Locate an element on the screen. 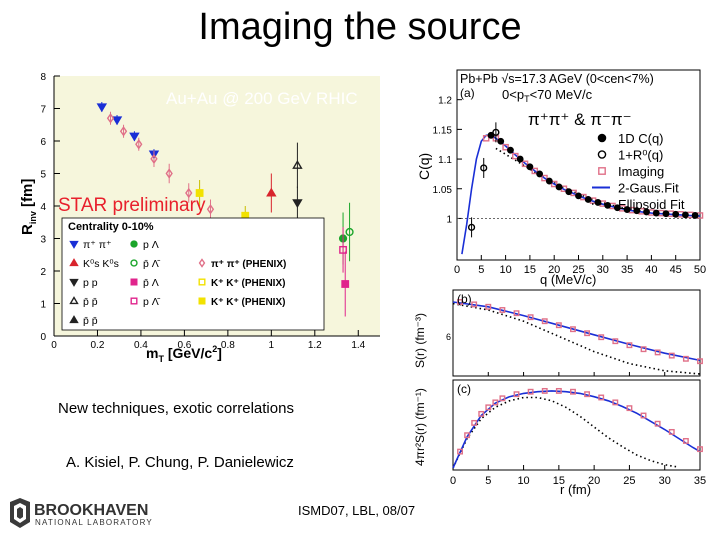 The width and height of the screenshot is (720, 540). left-chart-xtick-label: 1 is located at coordinates (272, 345).